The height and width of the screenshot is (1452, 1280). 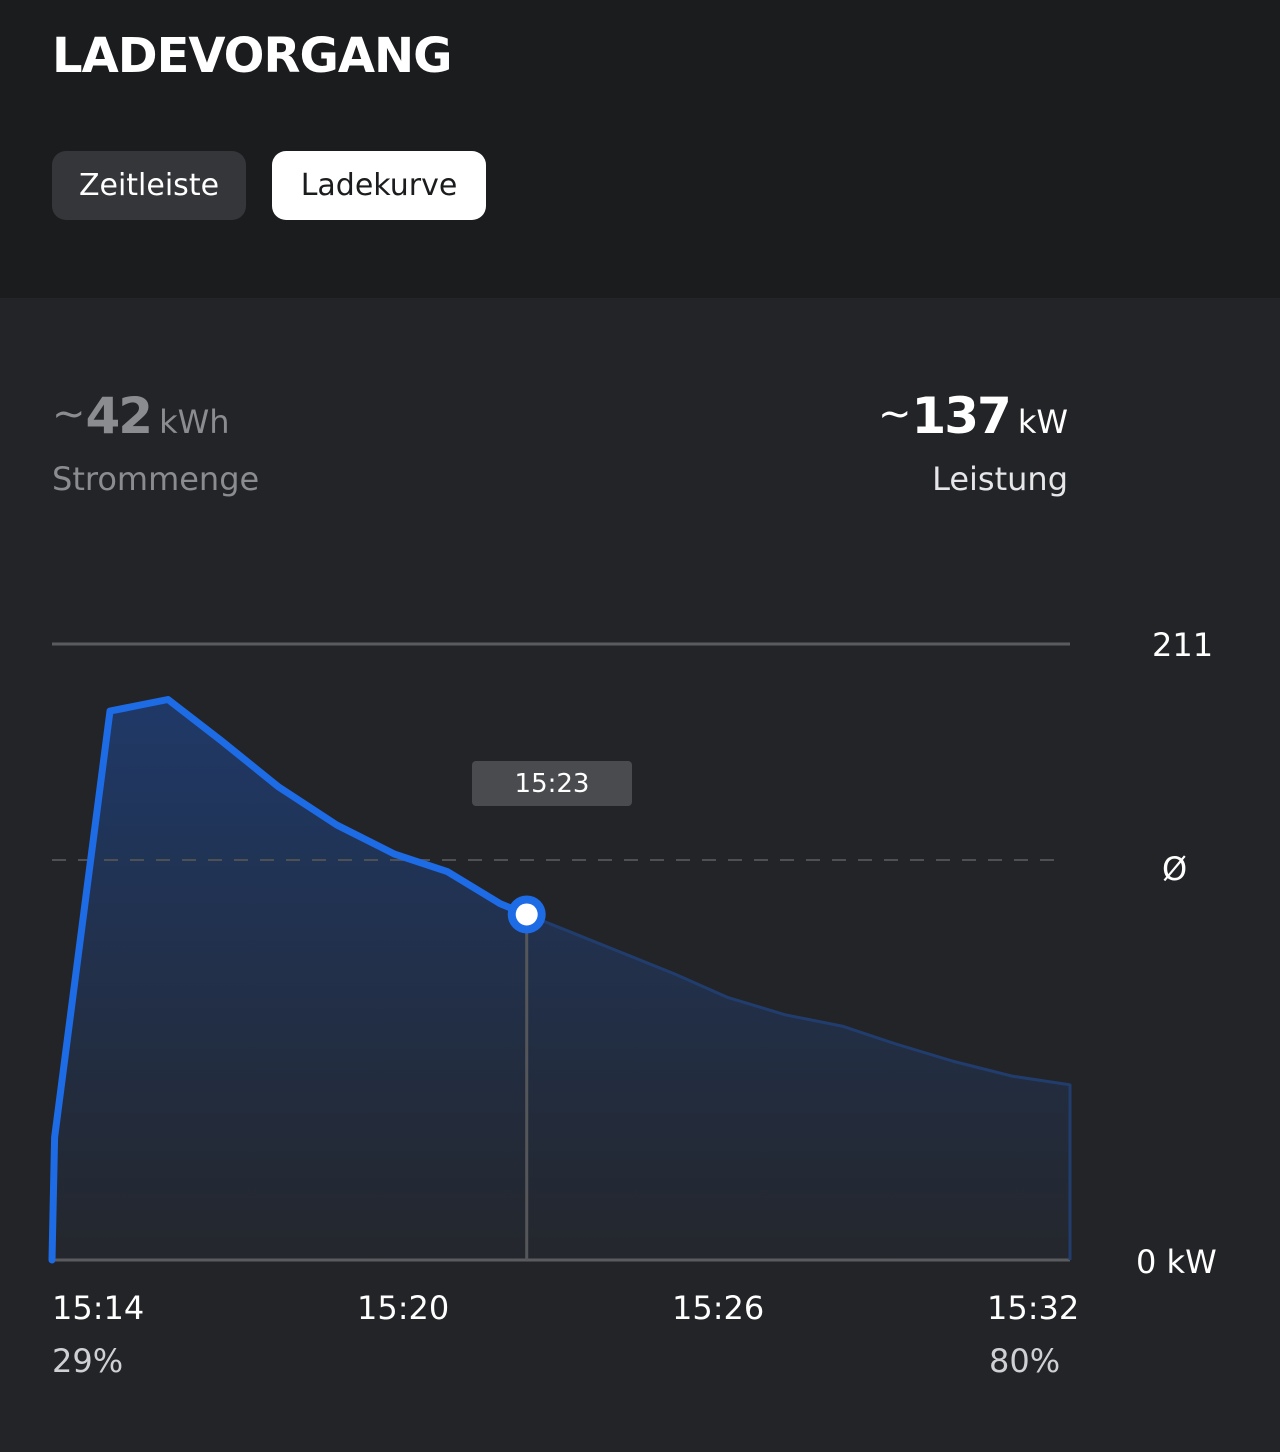 I want to click on chart-selected-point, so click(x=526, y=914).